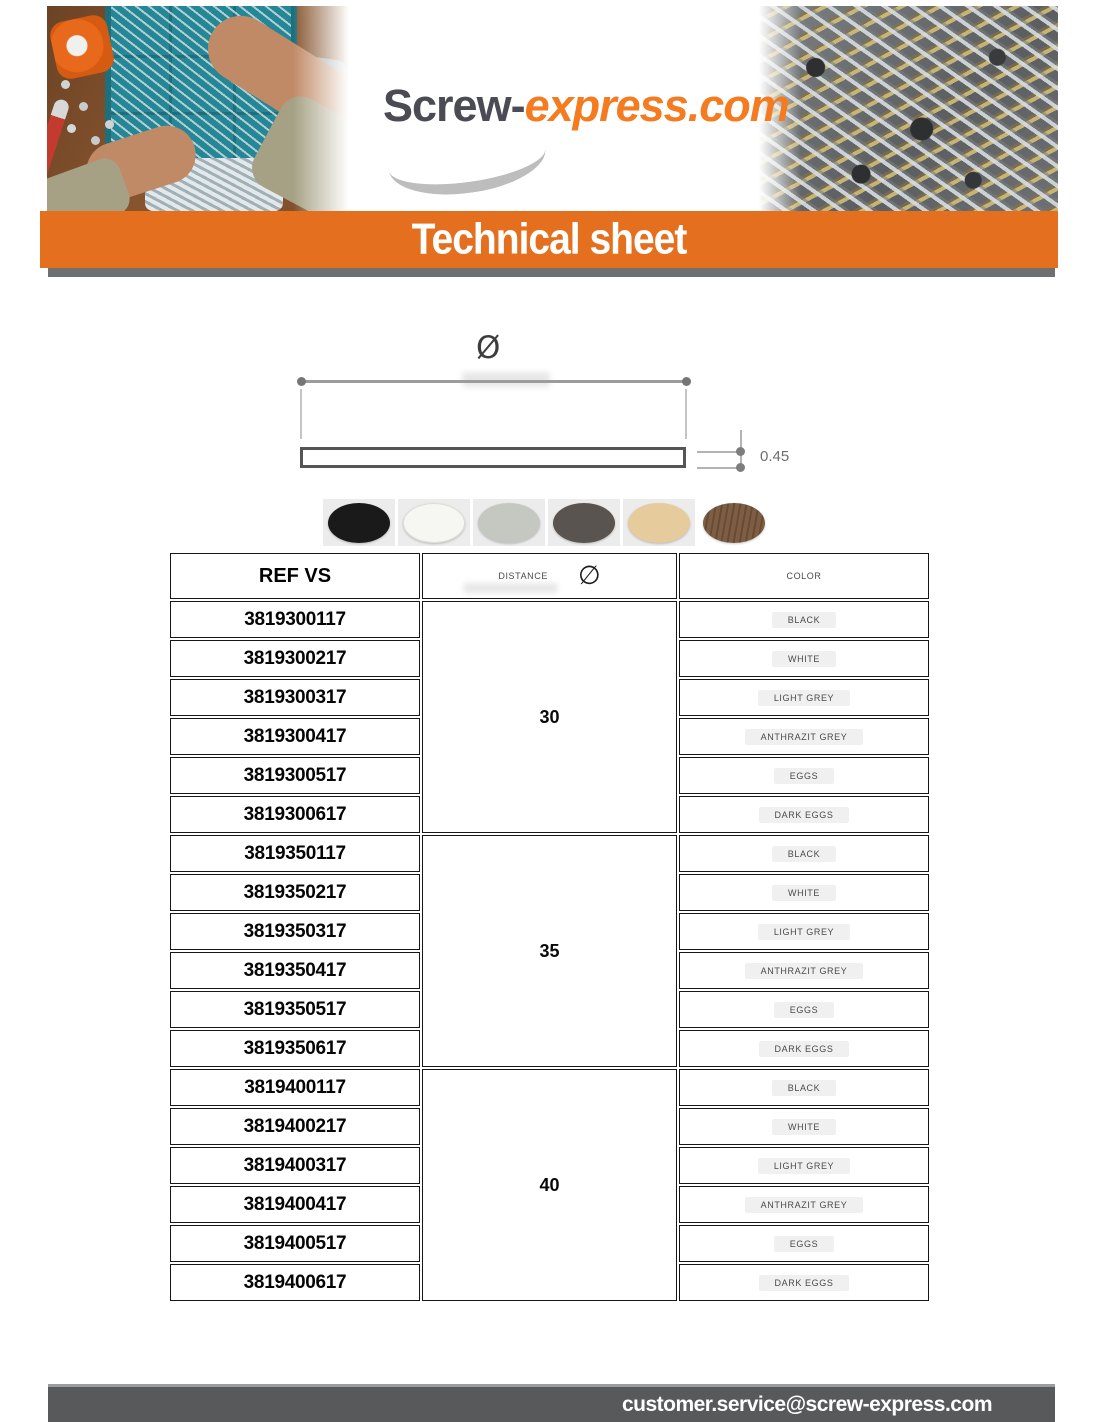  Describe the element at coordinates (82, 47) in the screenshot. I see `tape-measure-graphic` at that location.